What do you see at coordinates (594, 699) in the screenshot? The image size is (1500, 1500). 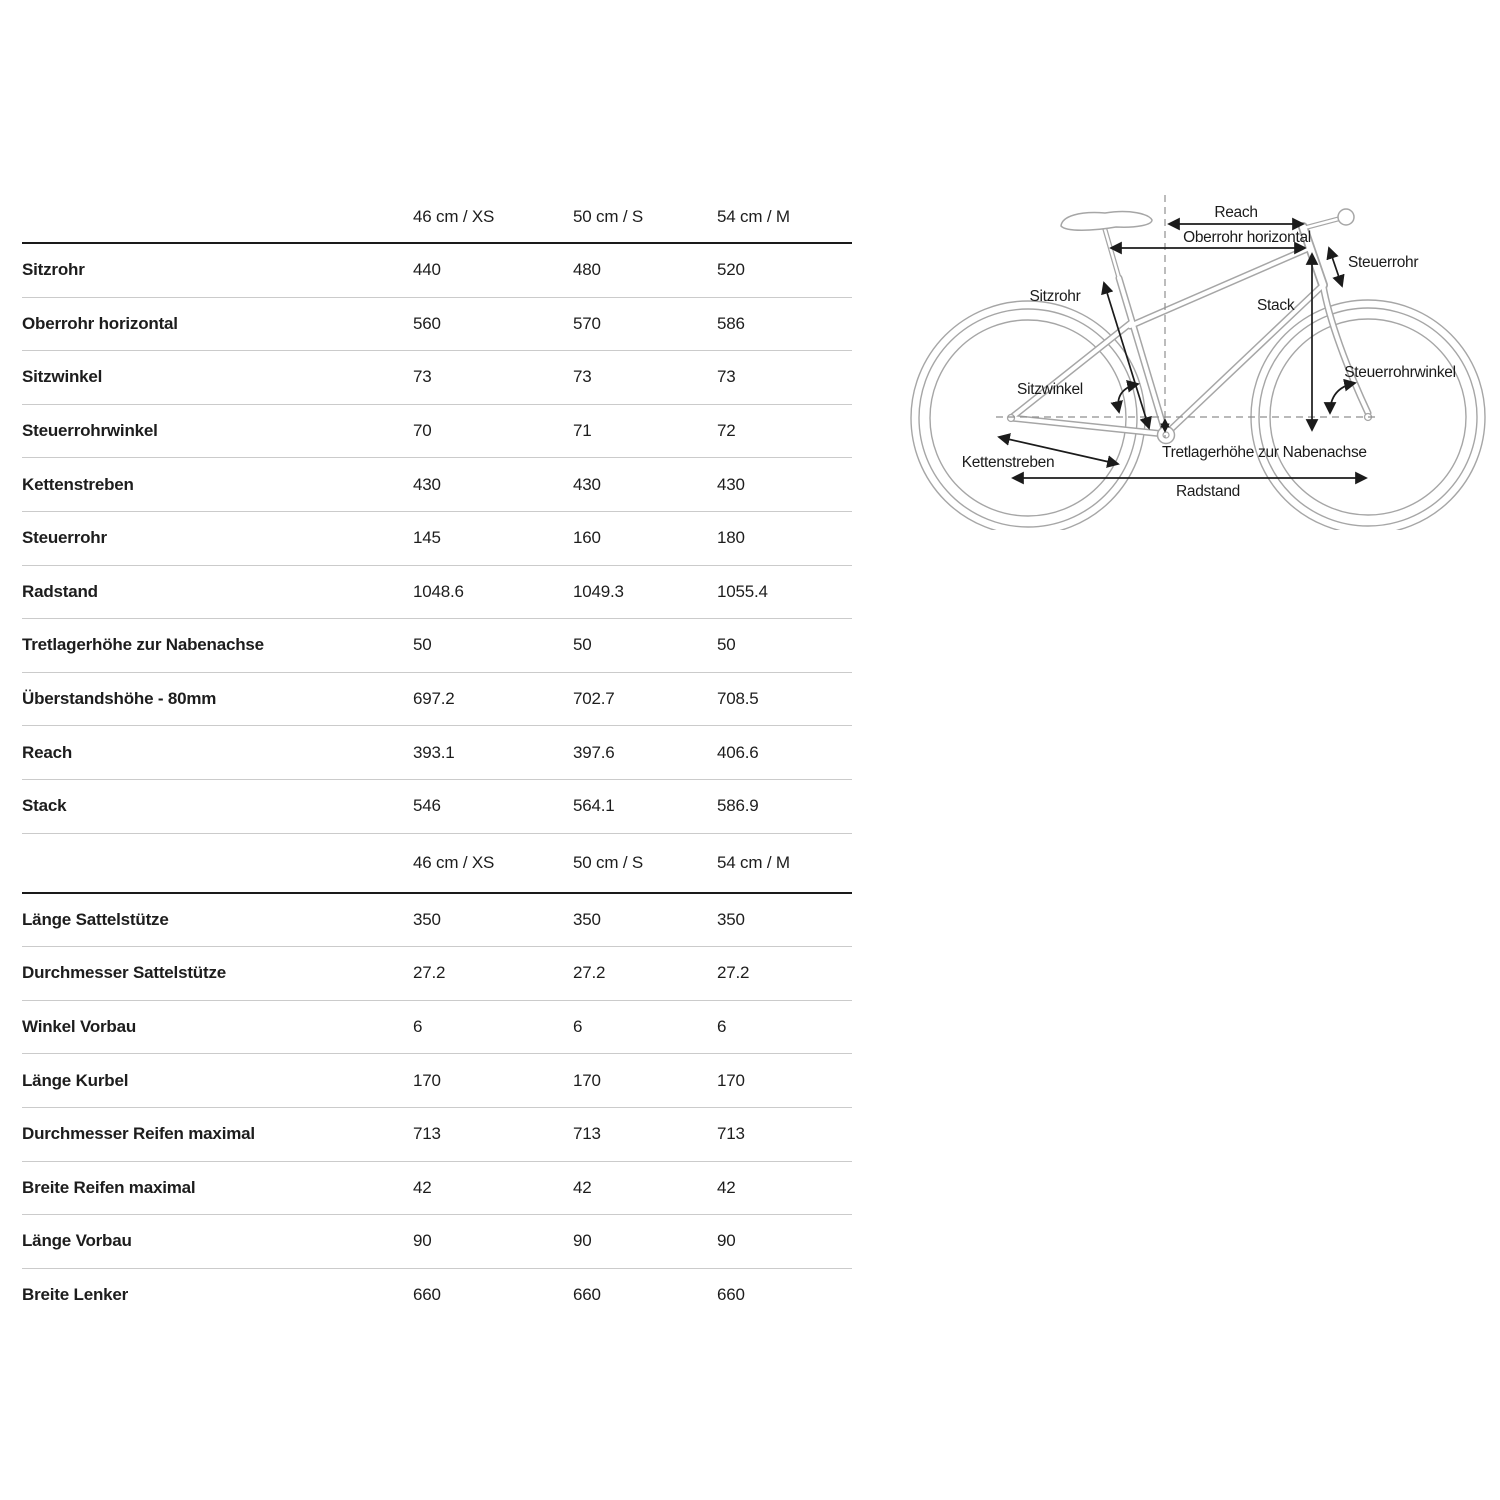 I see `value-cell: 702.7` at bounding box center [594, 699].